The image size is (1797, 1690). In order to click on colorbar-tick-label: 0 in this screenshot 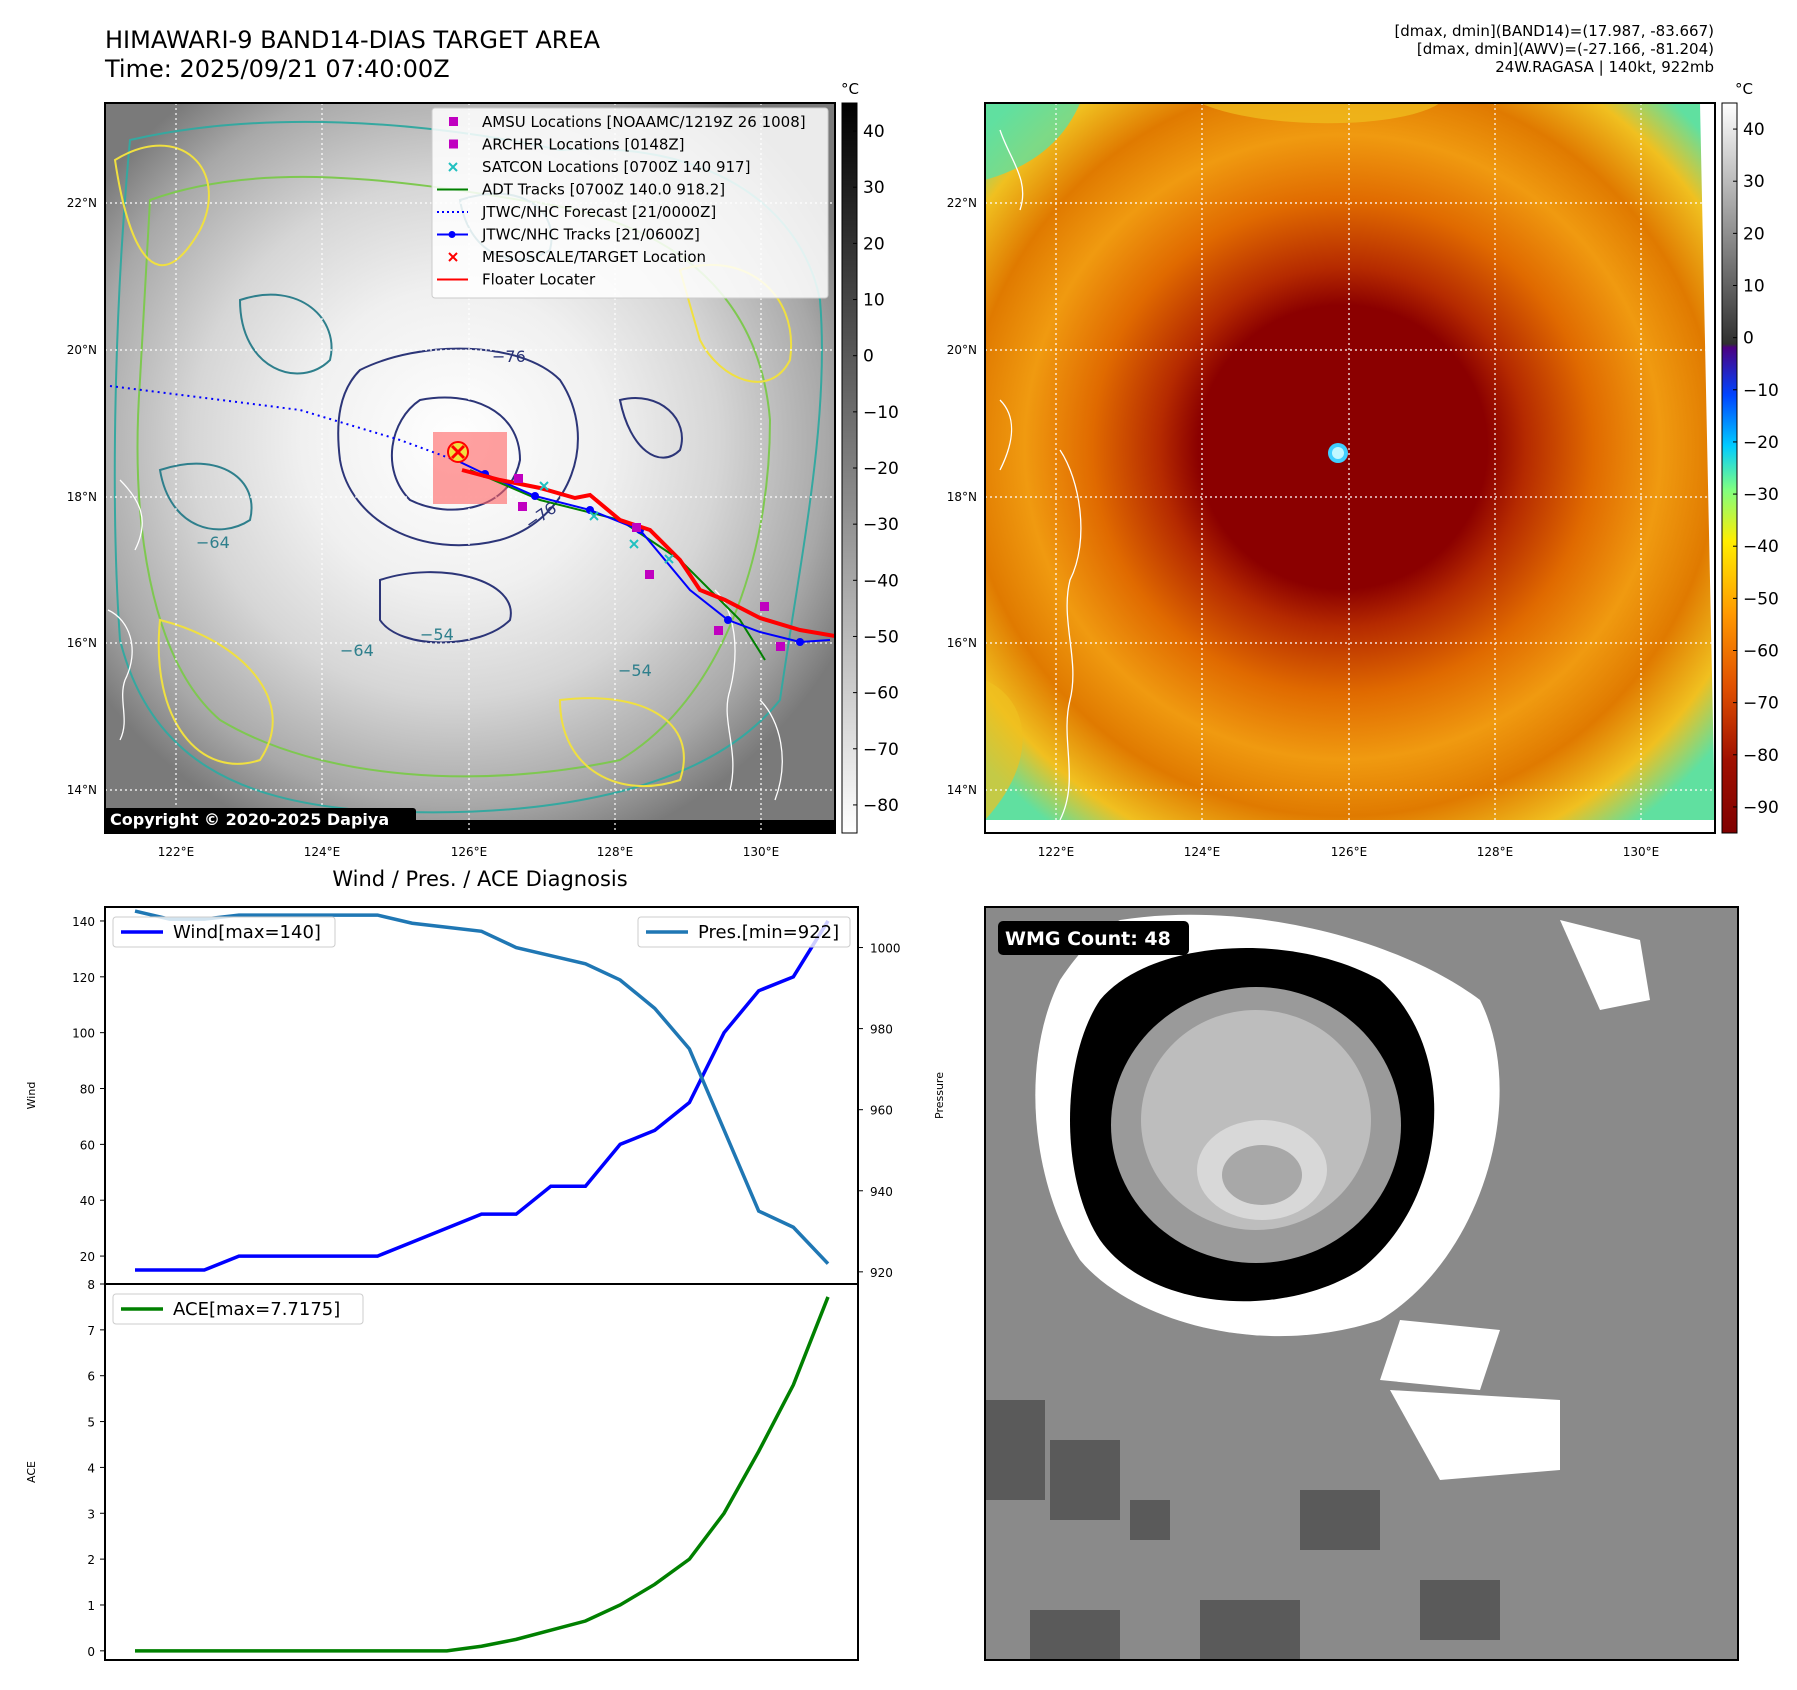, I will do `click(868, 357)`.